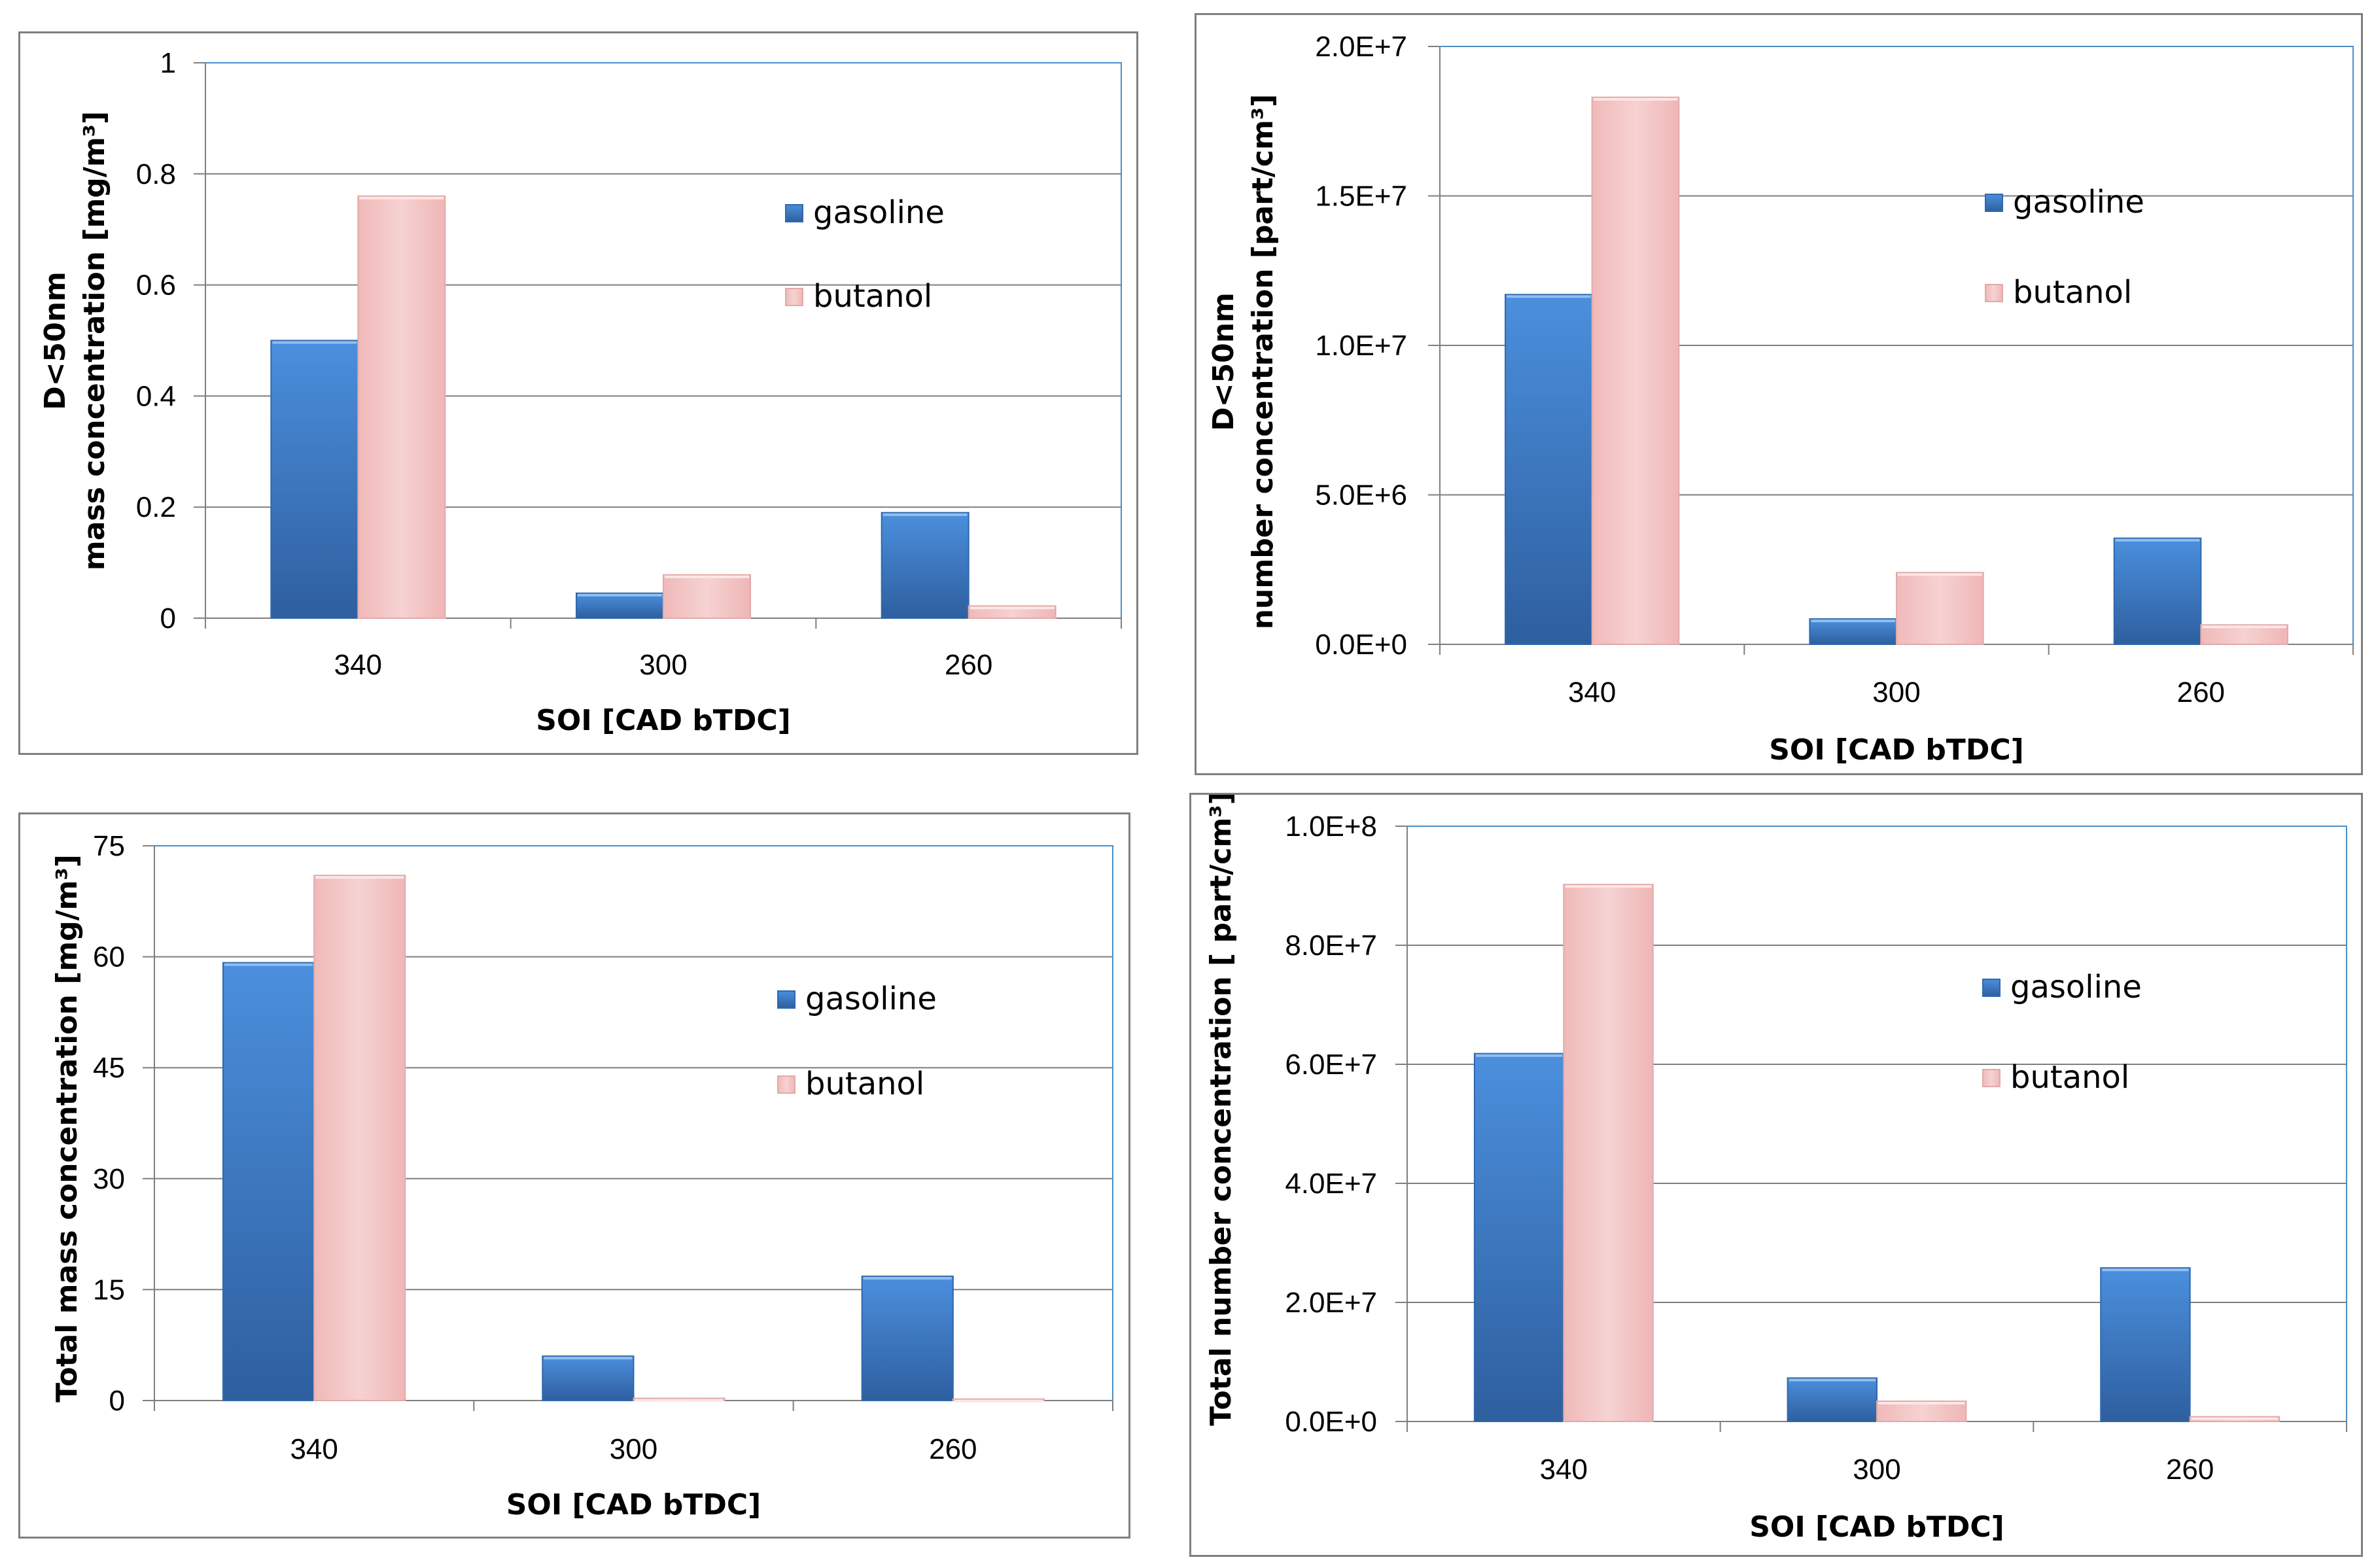  I want to click on y-tick-label: 4.0E+7, so click(1331, 1184).